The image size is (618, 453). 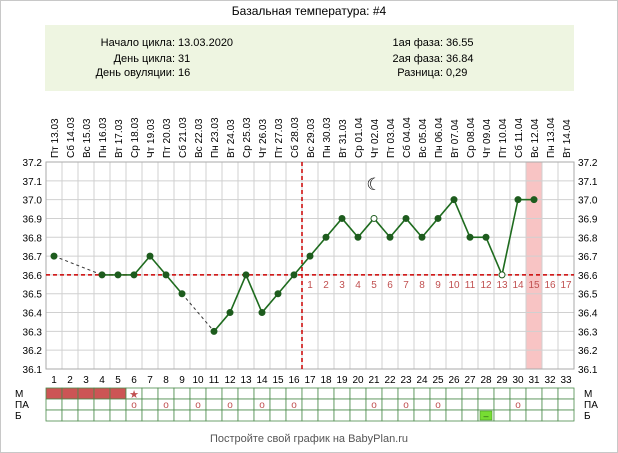 What do you see at coordinates (438, 380) in the screenshot?
I see `day-label: 25` at bounding box center [438, 380].